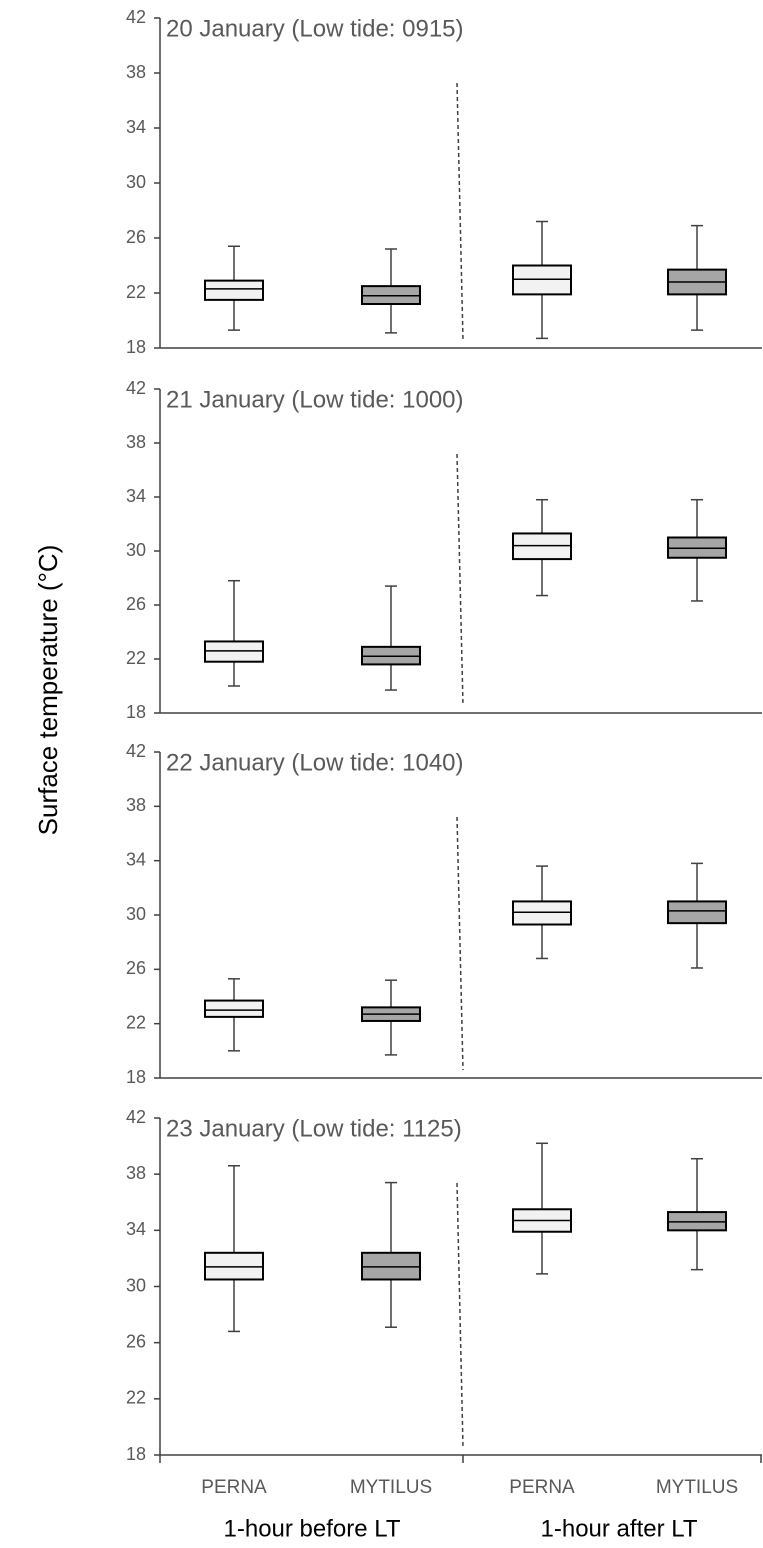  What do you see at coordinates (48, 690) in the screenshot?
I see `y-axis-title: Surface temperature (°C)` at bounding box center [48, 690].